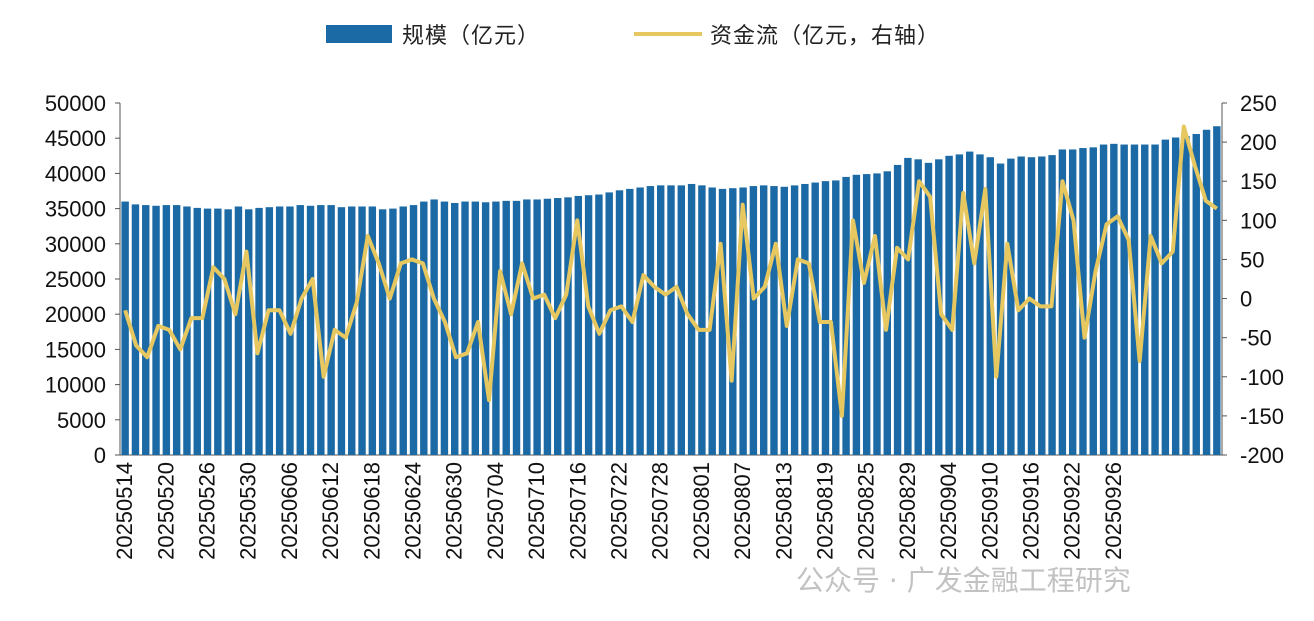  Describe the element at coordinates (330, 511) in the screenshot. I see `x-tick-label: 20250612` at that location.